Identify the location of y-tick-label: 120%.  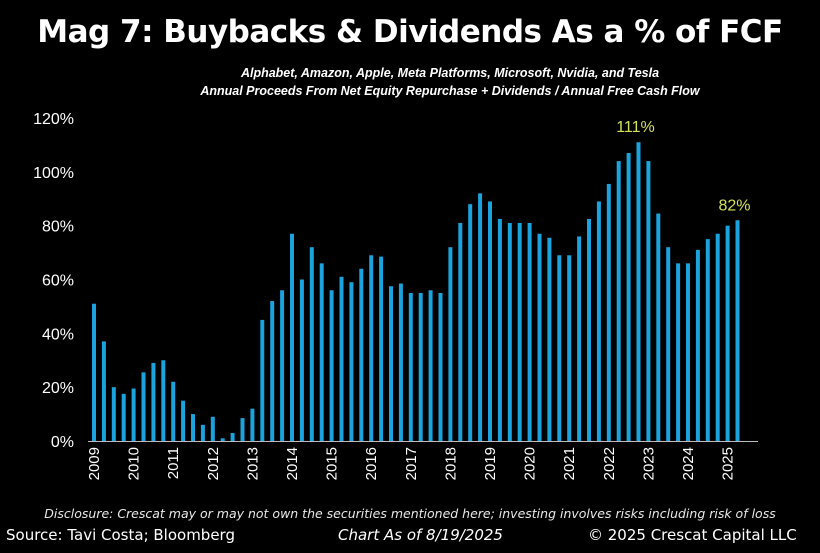
(53, 119).